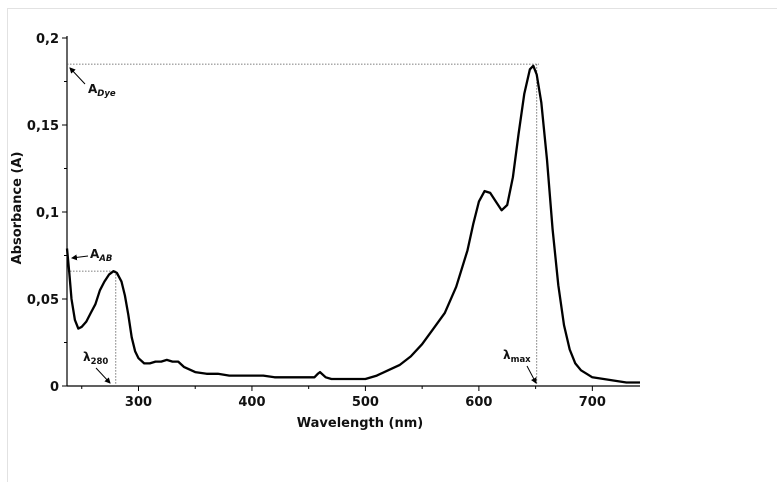 The width and height of the screenshot is (778, 483). Describe the element at coordinates (43, 300) in the screenshot. I see `y-tick-label: 0,05` at that location.